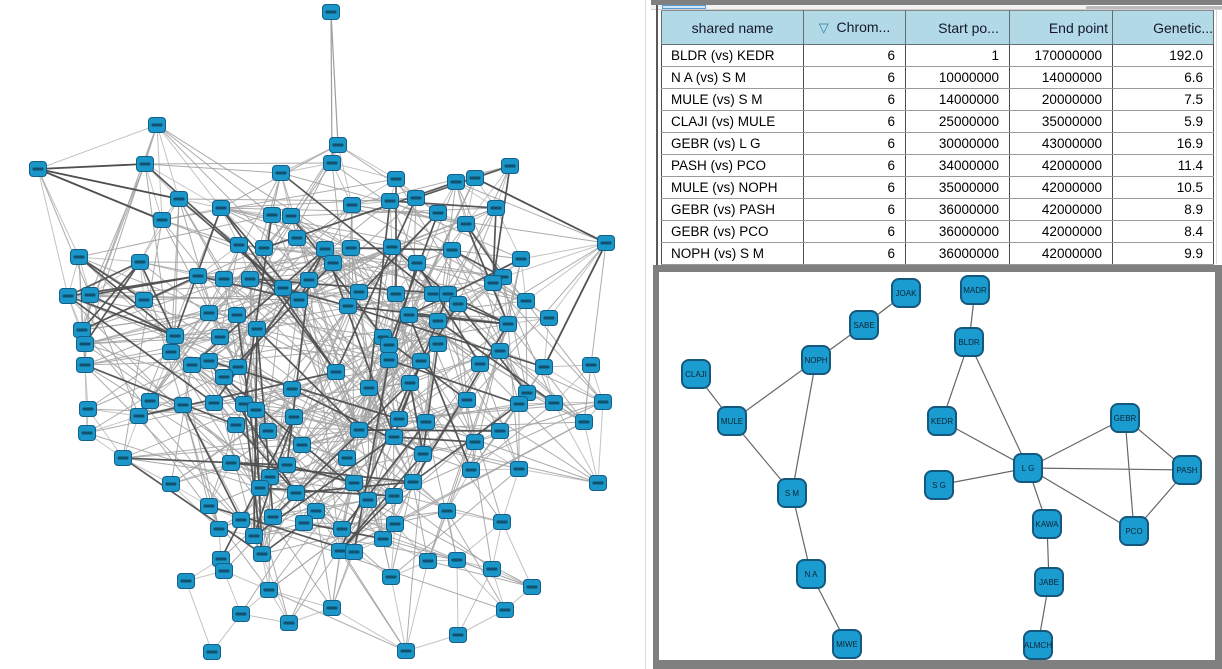  Describe the element at coordinates (863, 325) in the screenshot. I see `svg-text: SABE` at that location.